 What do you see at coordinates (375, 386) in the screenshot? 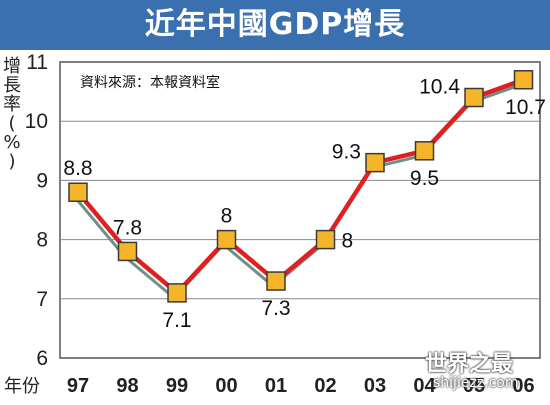
I see `x-tick-03: 03` at bounding box center [375, 386].